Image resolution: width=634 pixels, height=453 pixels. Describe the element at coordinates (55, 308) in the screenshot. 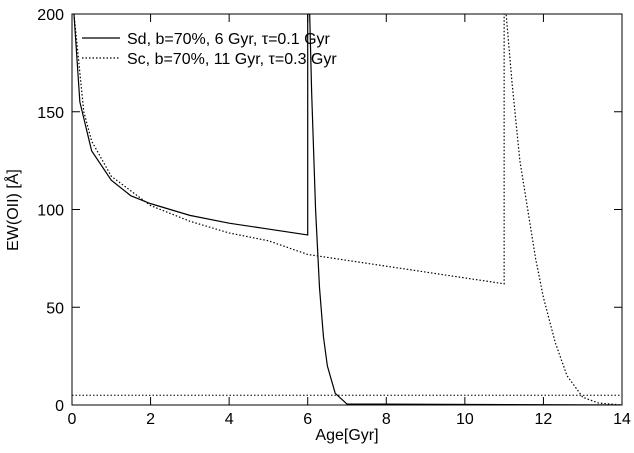

I see `y-tick-label: 50` at that location.